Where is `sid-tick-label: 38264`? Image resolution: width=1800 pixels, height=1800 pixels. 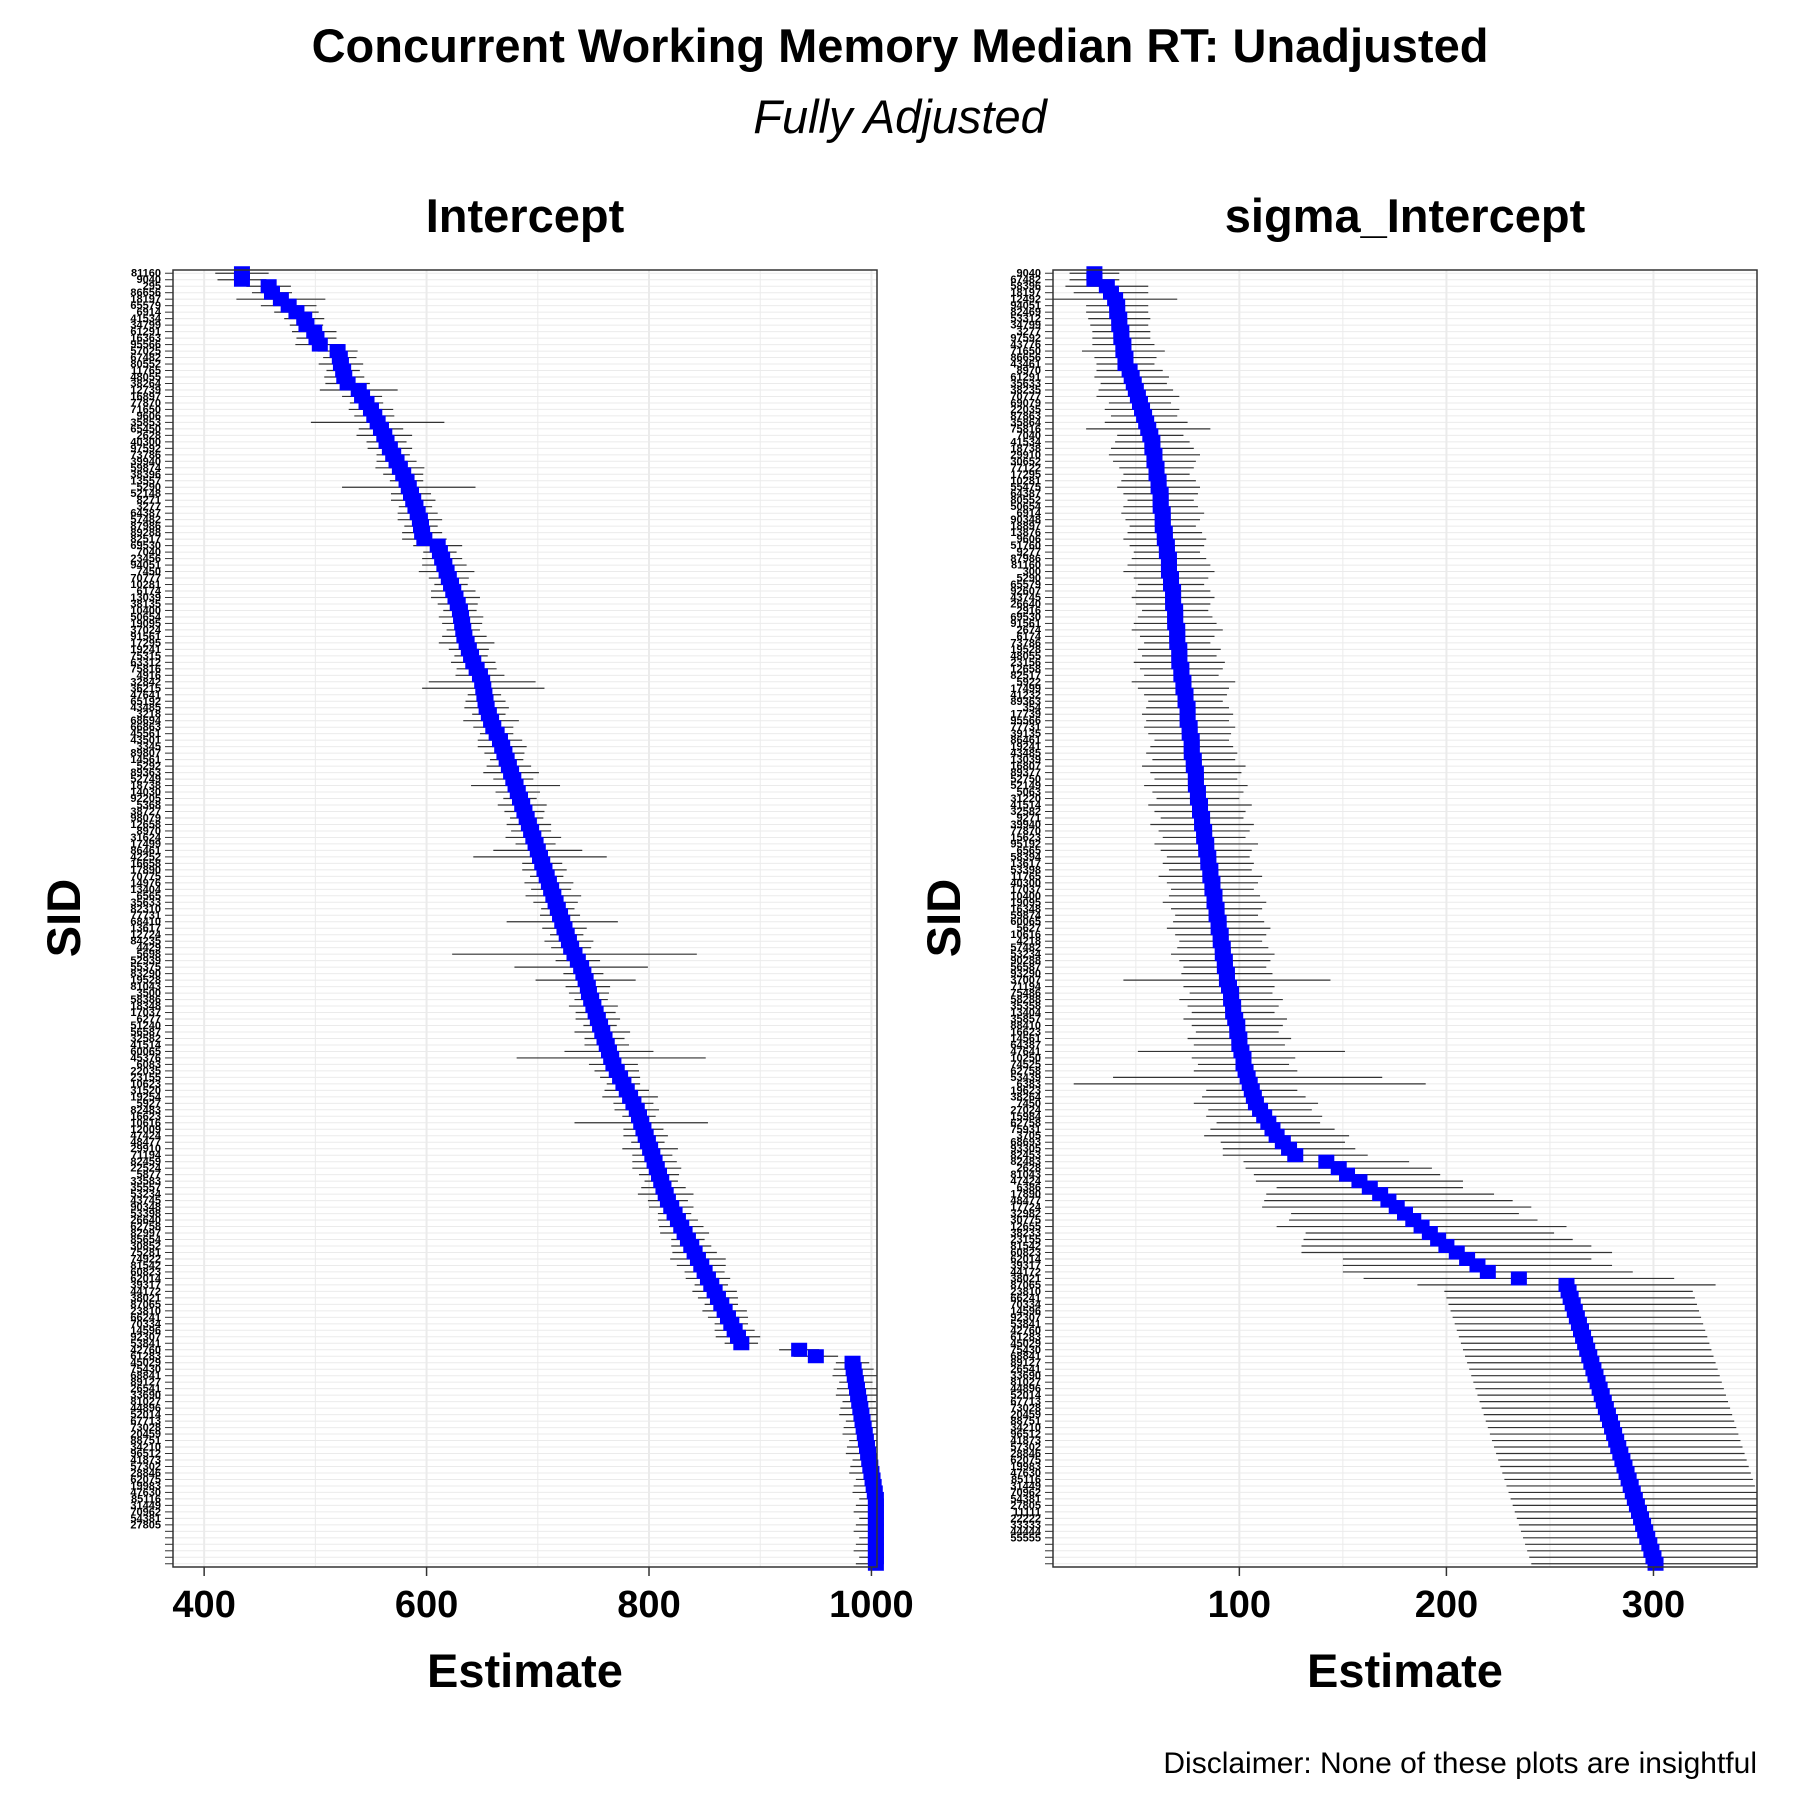 sid-tick-label: 38264 is located at coordinates (145, 384).